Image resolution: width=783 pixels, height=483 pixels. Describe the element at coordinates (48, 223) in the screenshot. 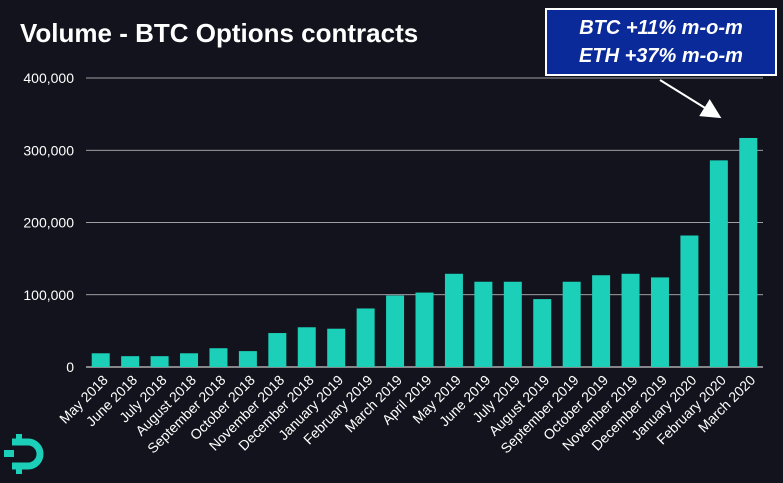

I see `y-tick-label: 200,000` at that location.